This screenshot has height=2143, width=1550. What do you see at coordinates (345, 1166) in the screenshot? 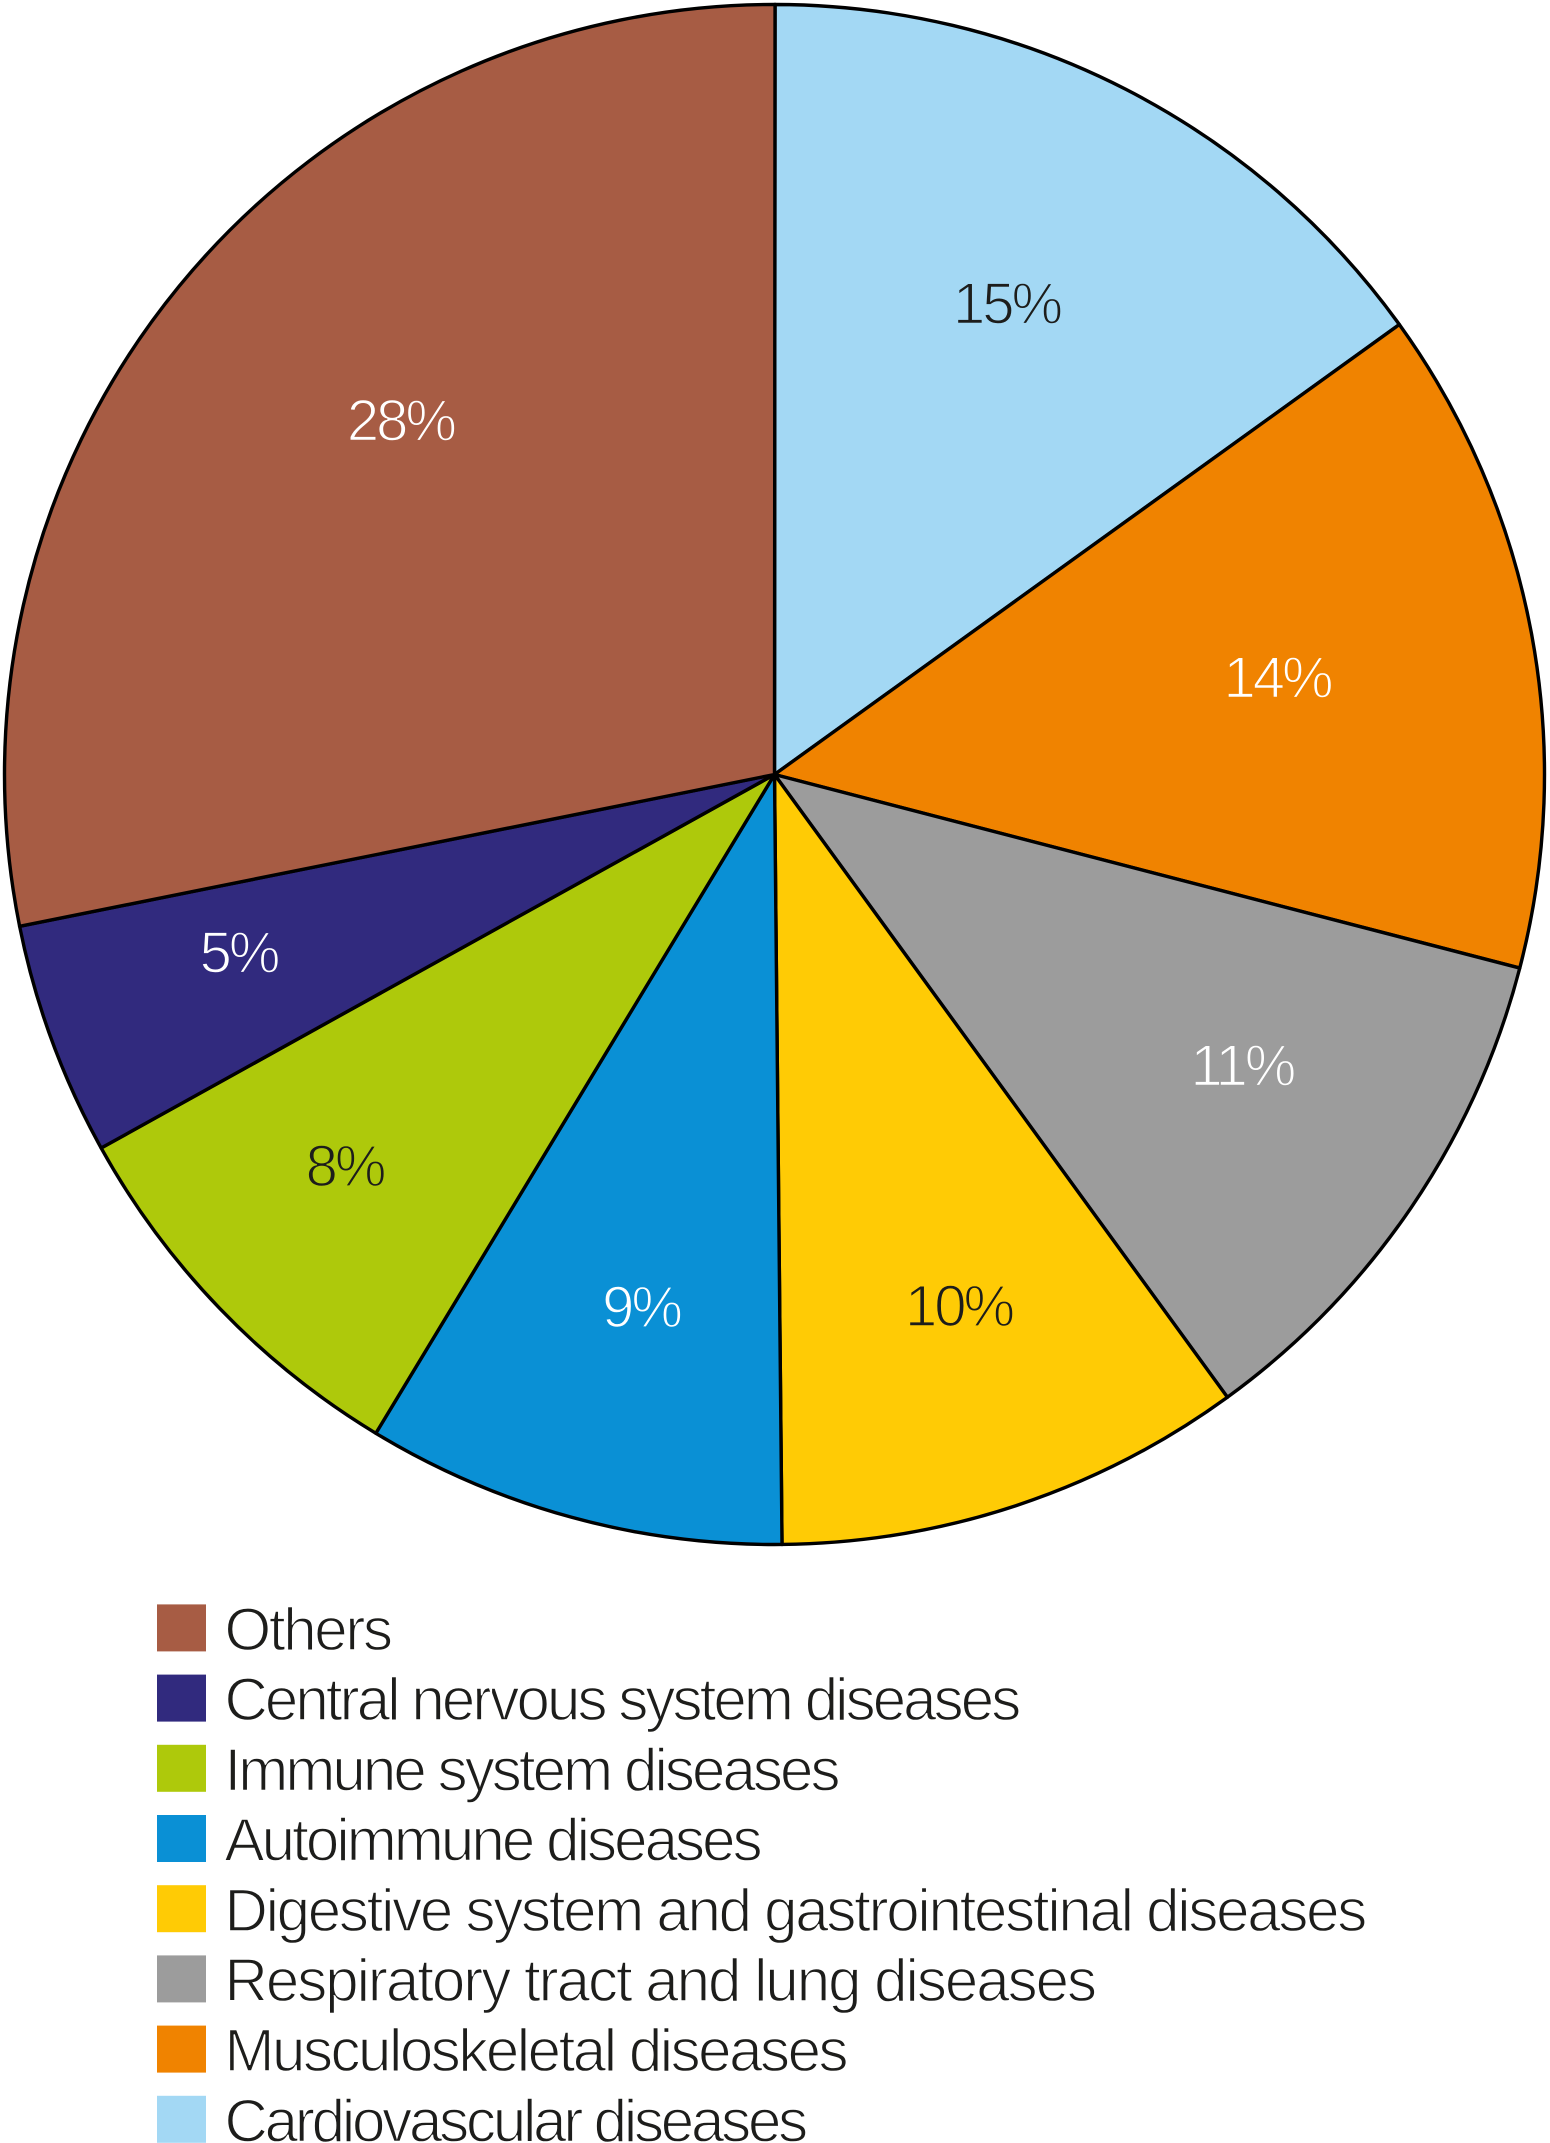
I see `svg-text: 8%` at bounding box center [345, 1166].